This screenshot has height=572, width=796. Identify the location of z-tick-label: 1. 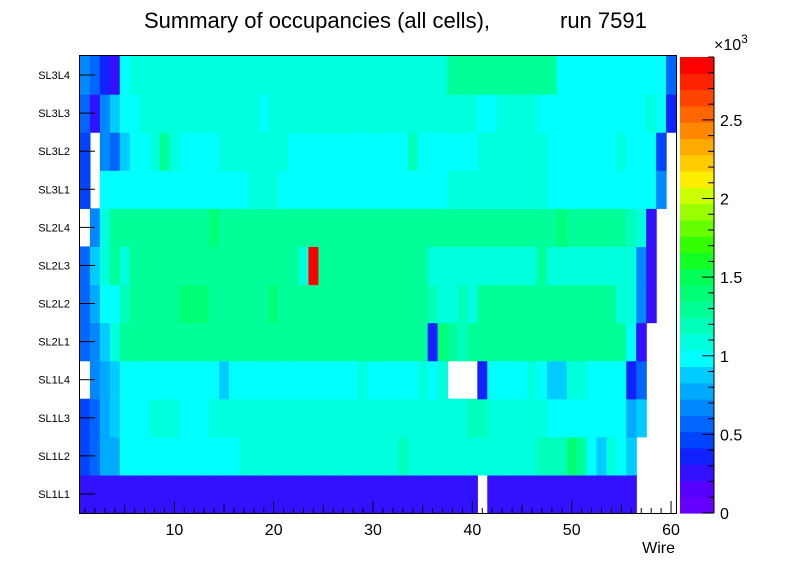
(724, 357).